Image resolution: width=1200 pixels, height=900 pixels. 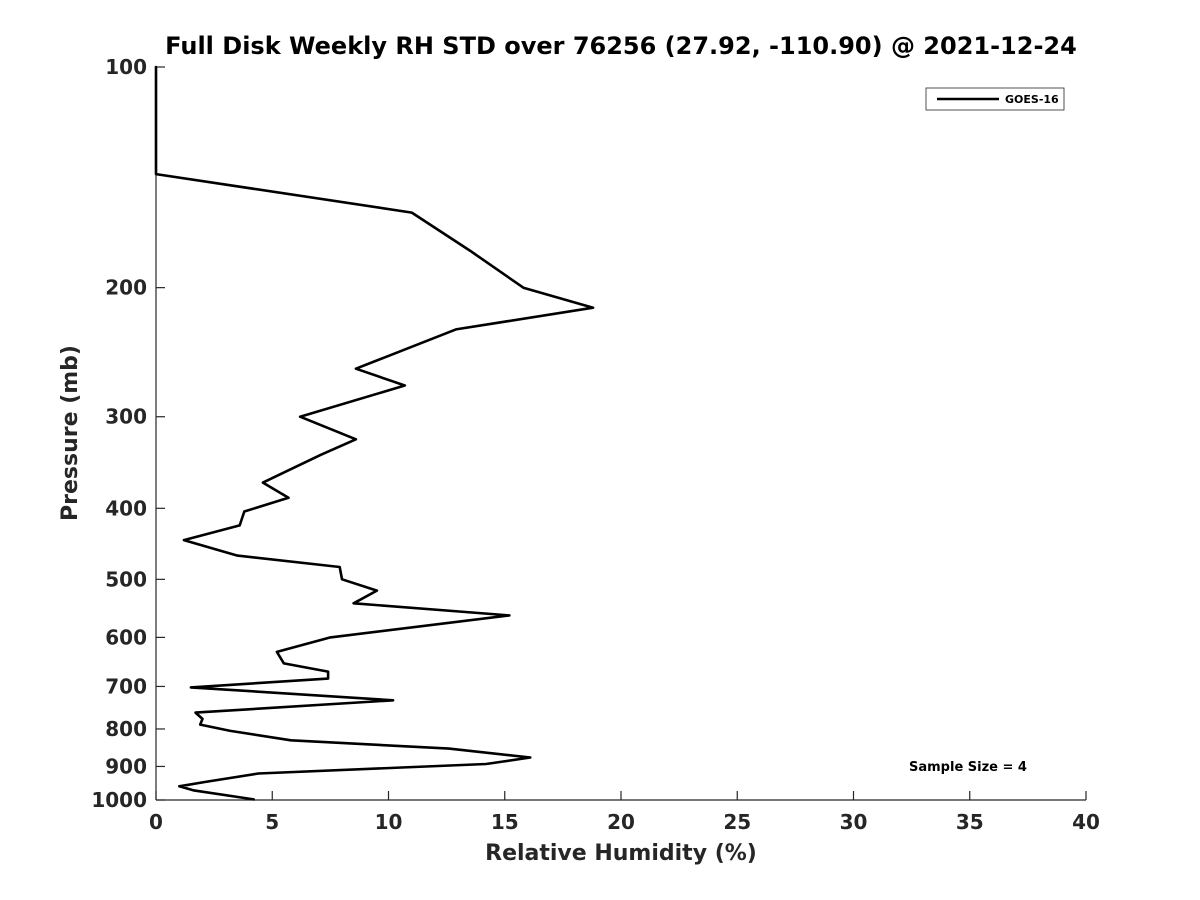 What do you see at coordinates (968, 767) in the screenshot?
I see `sample-size-annotation: Sample Size = 4` at bounding box center [968, 767].